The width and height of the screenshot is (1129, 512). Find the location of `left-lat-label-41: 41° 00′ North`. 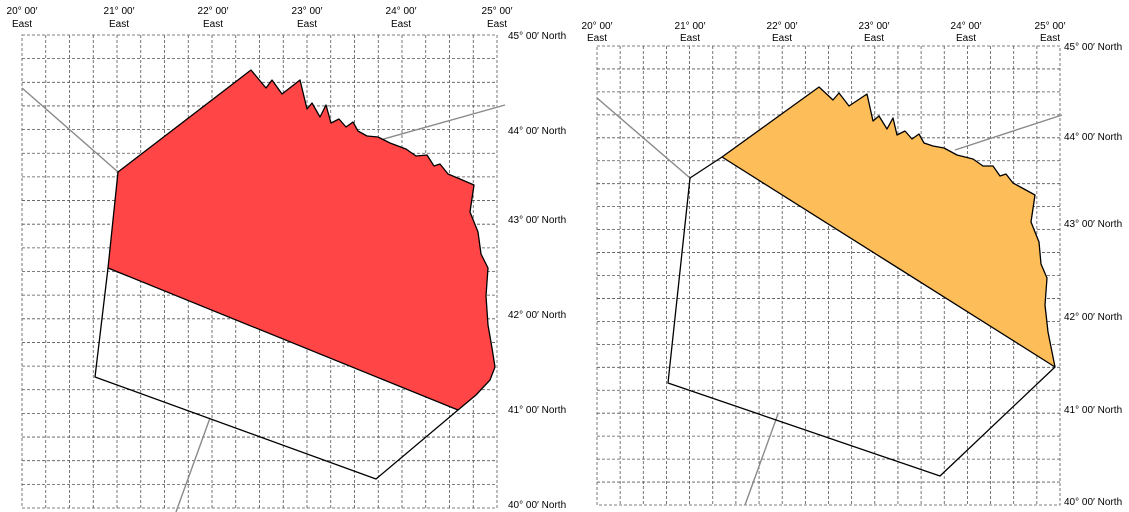

left-lat-label-41: 41° 00′ North is located at coordinates (537, 410).